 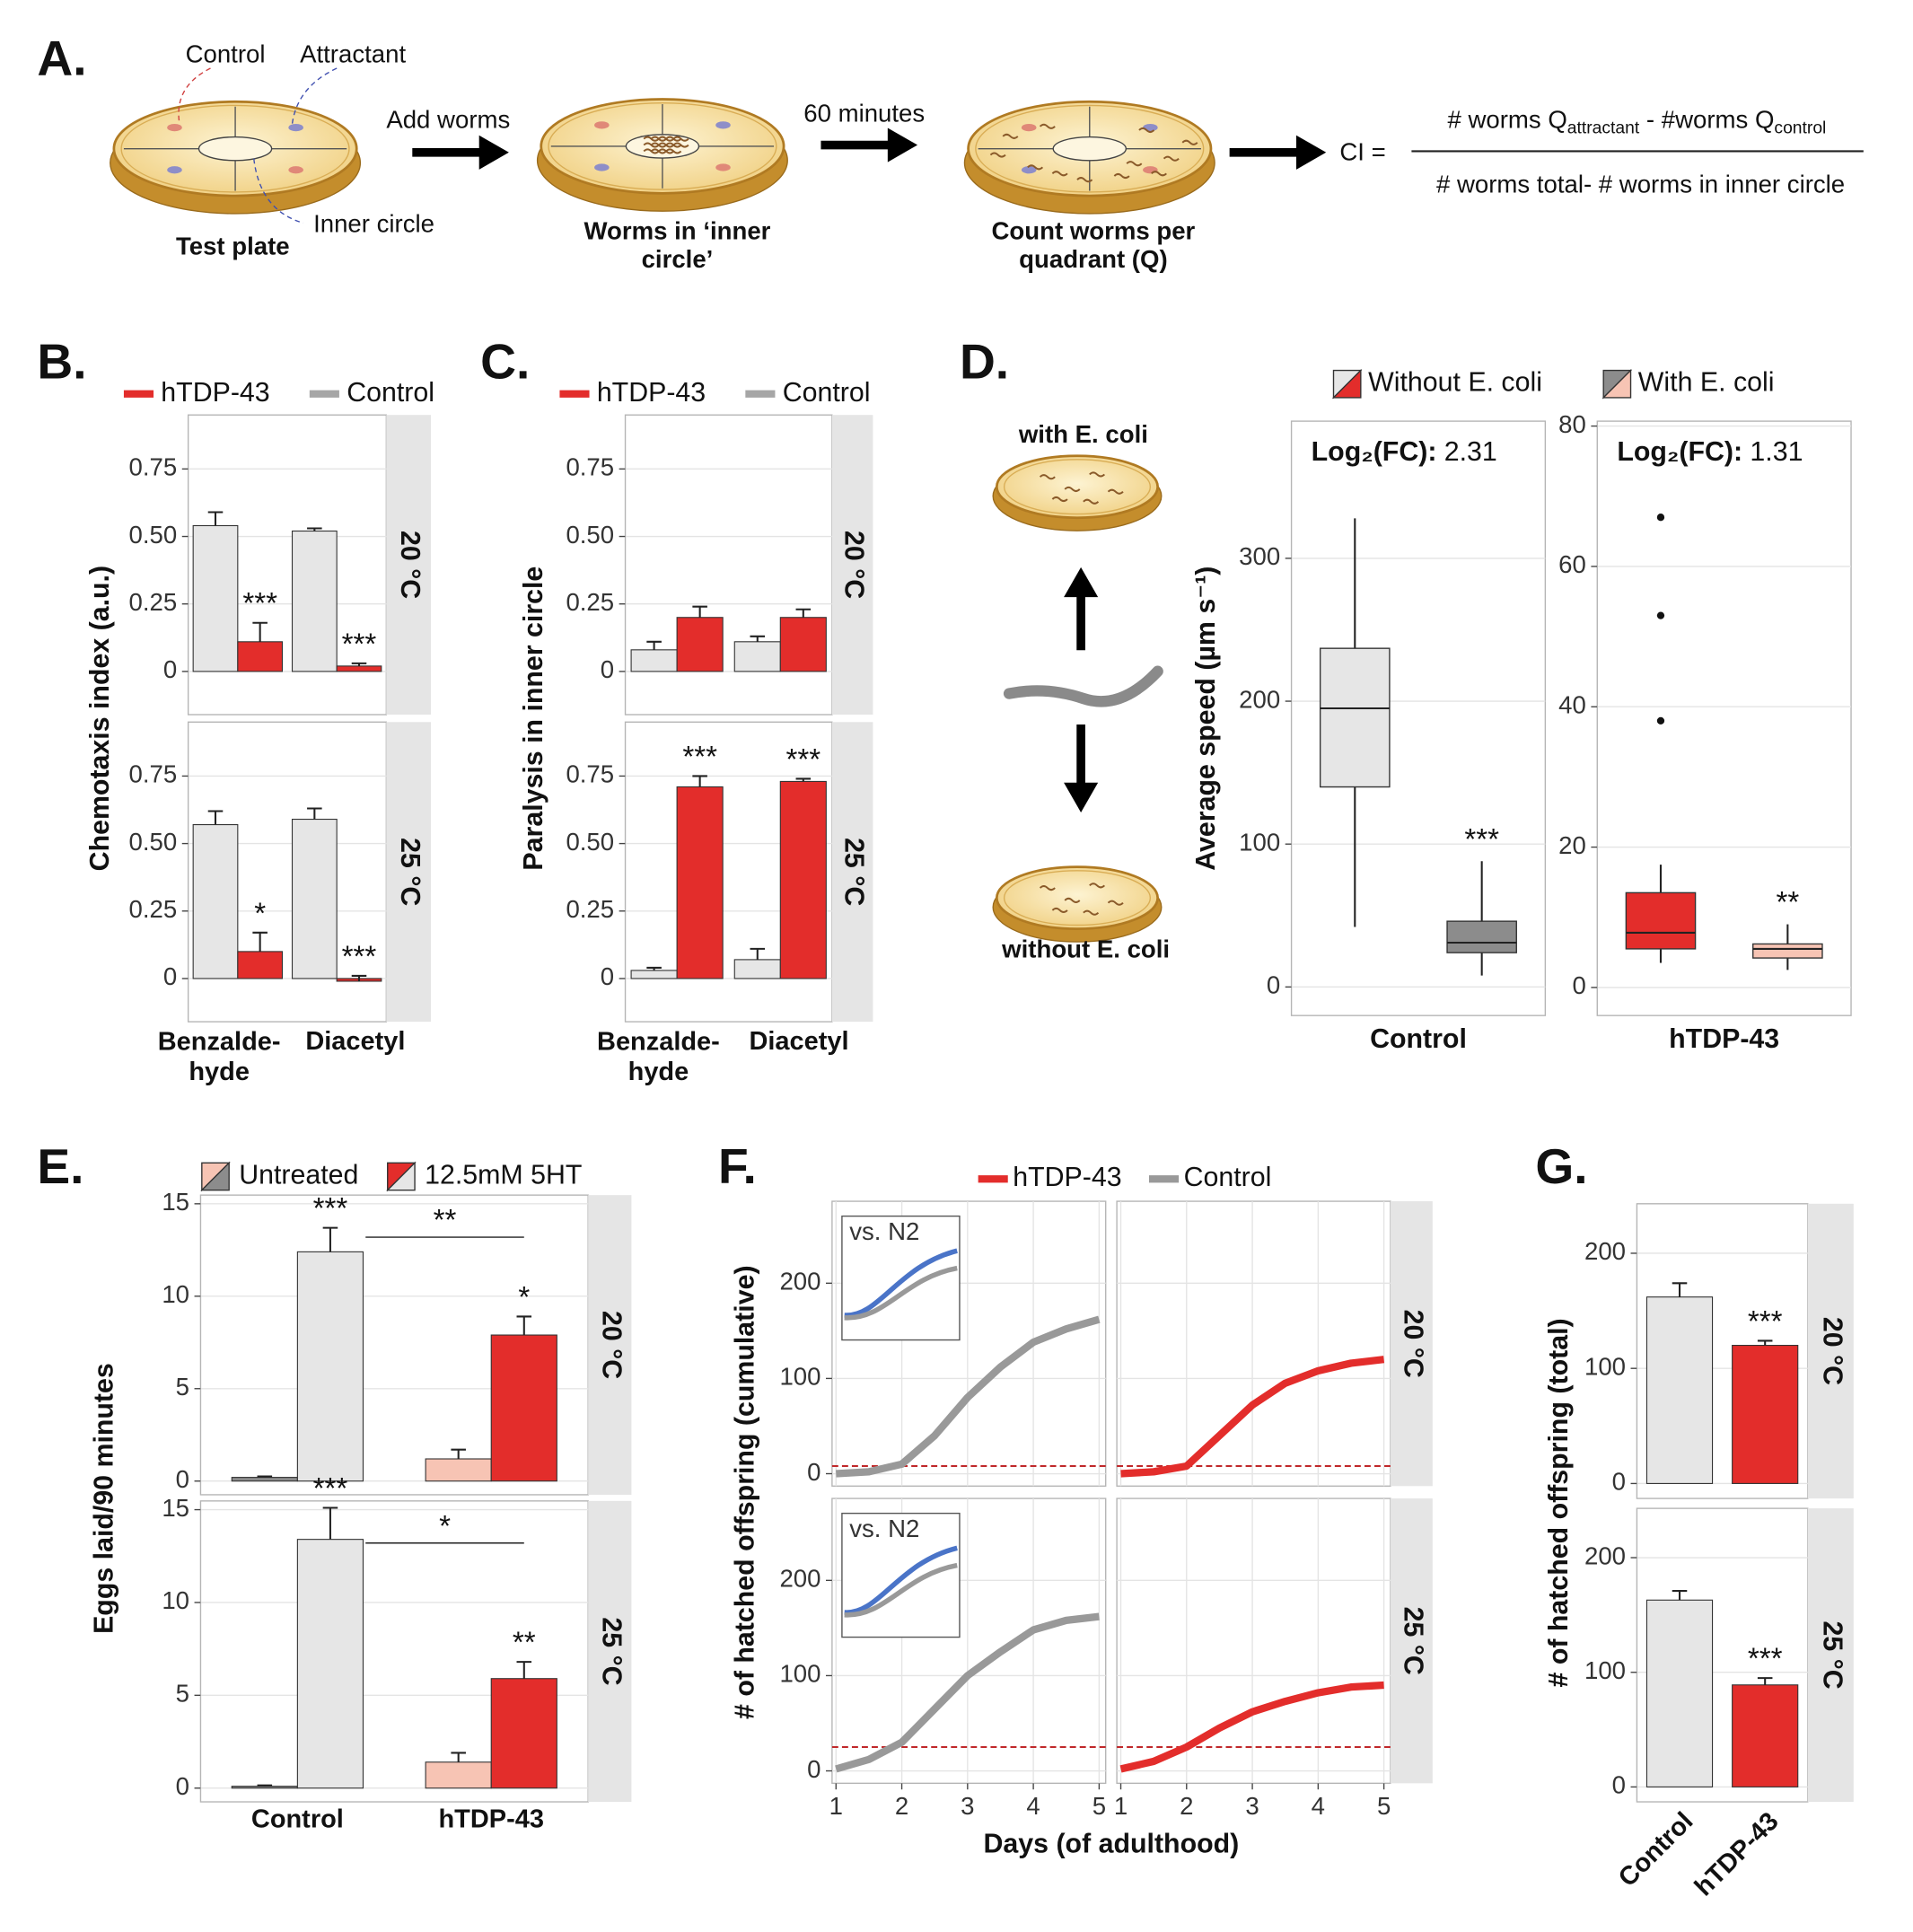 What do you see at coordinates (1384, 1806) in the screenshot?
I see `x-tick-label: 5` at bounding box center [1384, 1806].